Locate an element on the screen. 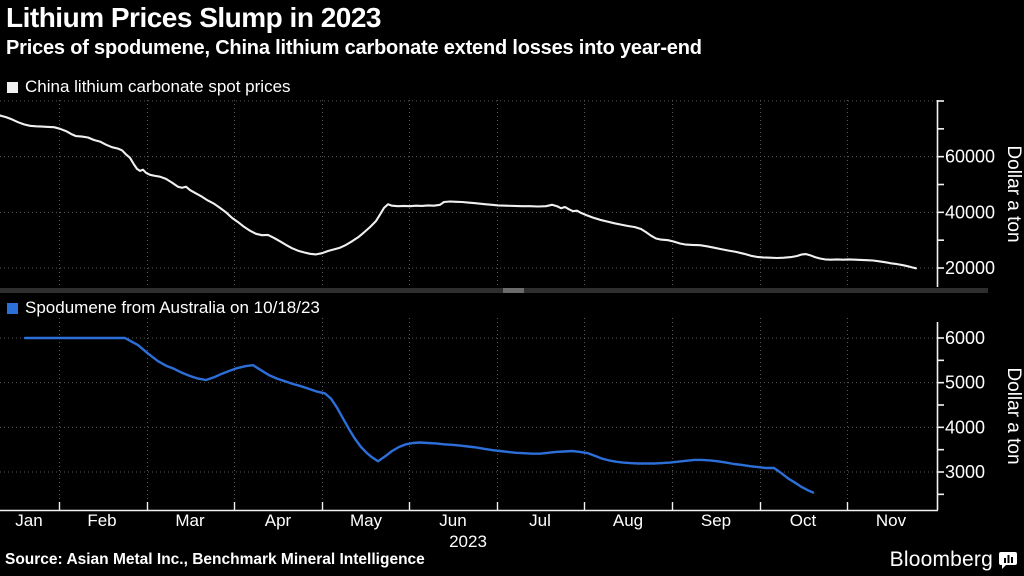  month-label-nov: Nov is located at coordinates (891, 520).